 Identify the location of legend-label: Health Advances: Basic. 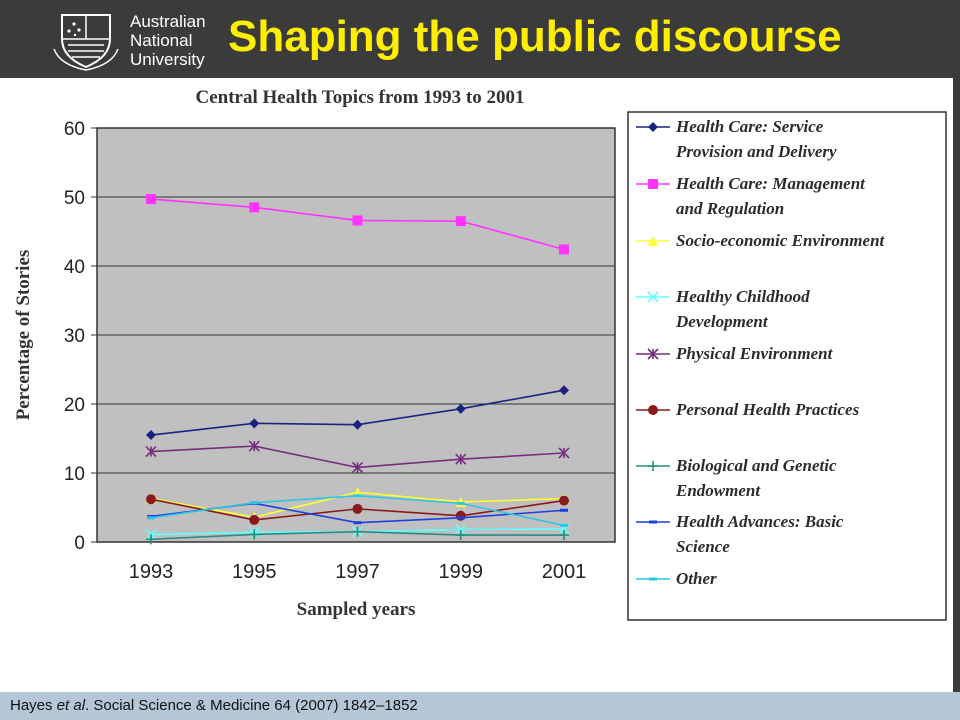
(759, 521).